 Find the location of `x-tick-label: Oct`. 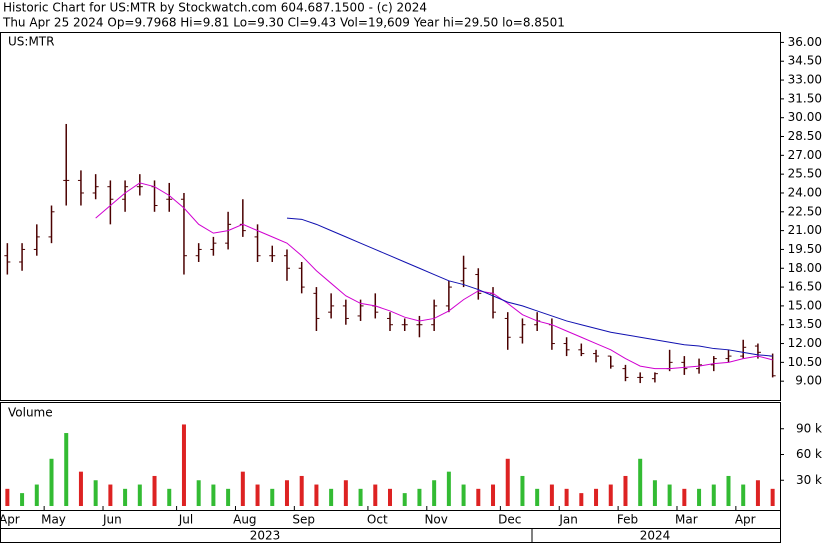

x-tick-label: Oct is located at coordinates (377, 520).